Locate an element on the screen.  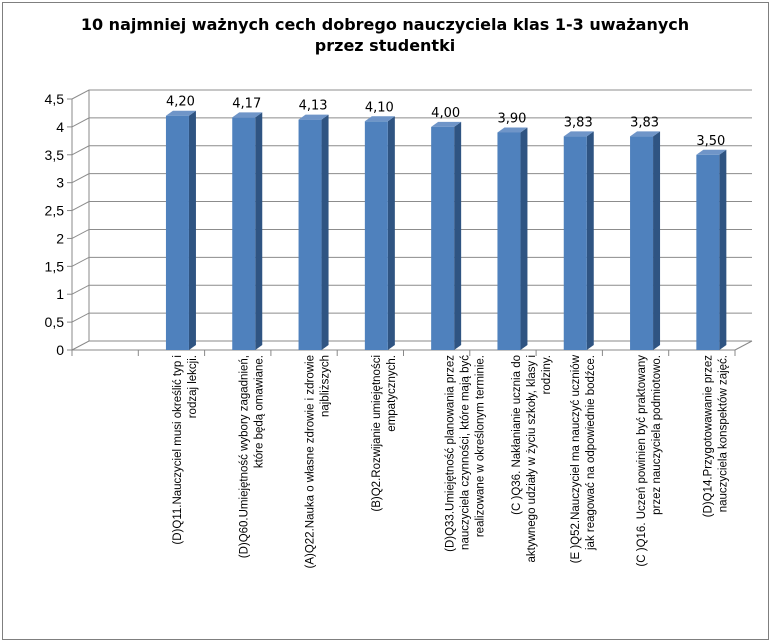
data-label: 4,10 is located at coordinates (379, 107).